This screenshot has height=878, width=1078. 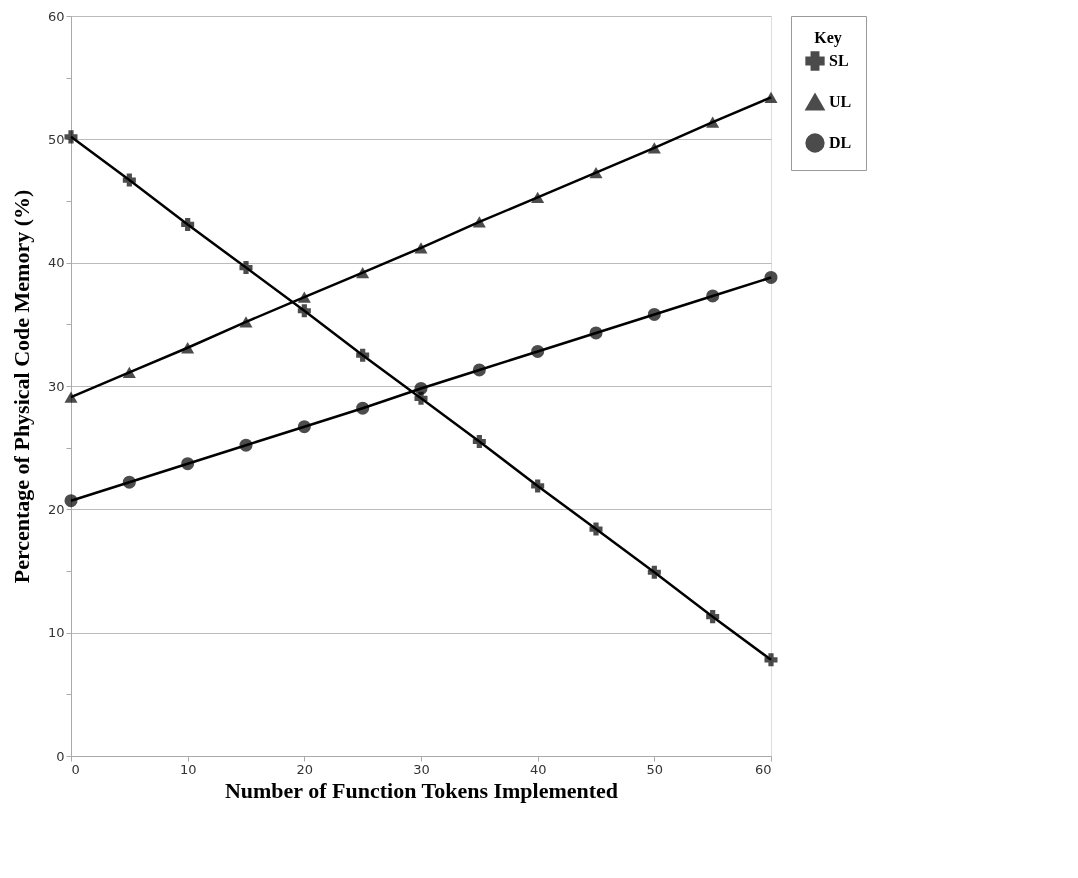 What do you see at coordinates (56, 509) in the screenshot?
I see `y-tick-label: 20` at bounding box center [56, 509].